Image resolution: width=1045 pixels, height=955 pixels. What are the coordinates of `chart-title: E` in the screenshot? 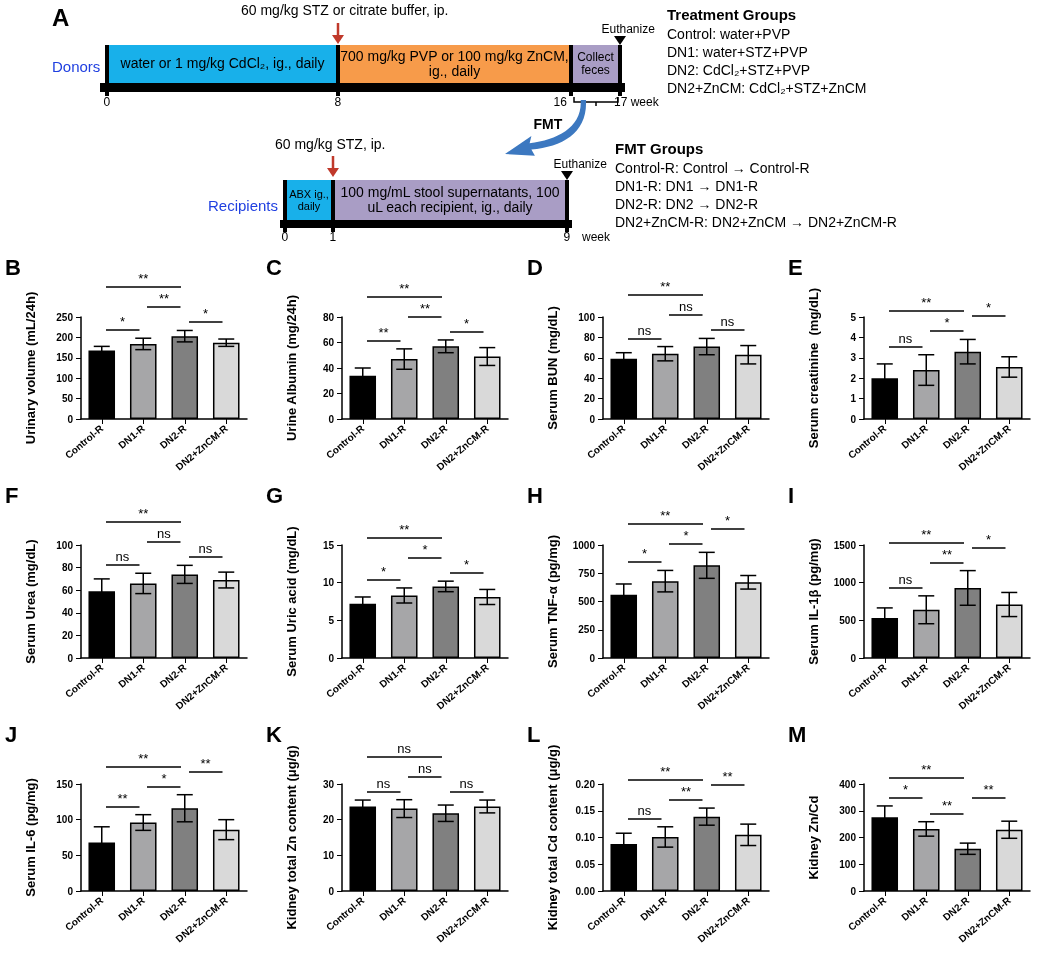 It's located at (795, 268).